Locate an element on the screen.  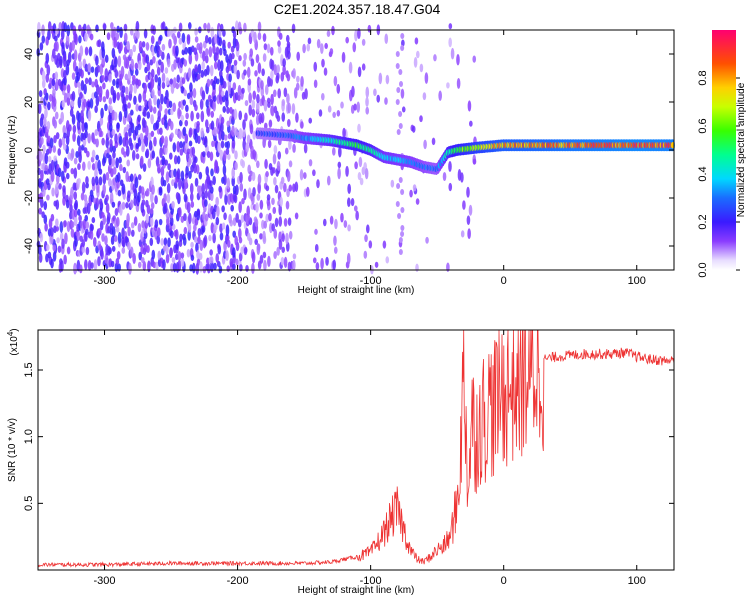
snr-scale-suffix: ) is located at coordinates (14, 329).